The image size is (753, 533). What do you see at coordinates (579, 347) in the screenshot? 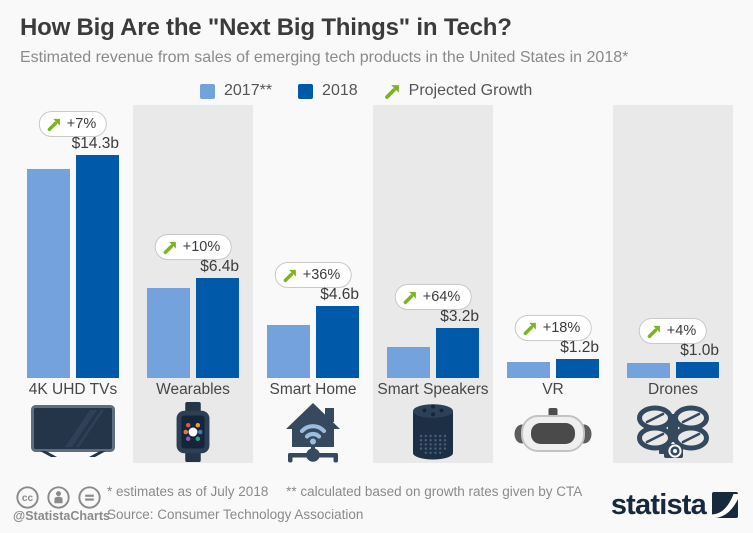
I see `value-label: $1.2b` at bounding box center [579, 347].